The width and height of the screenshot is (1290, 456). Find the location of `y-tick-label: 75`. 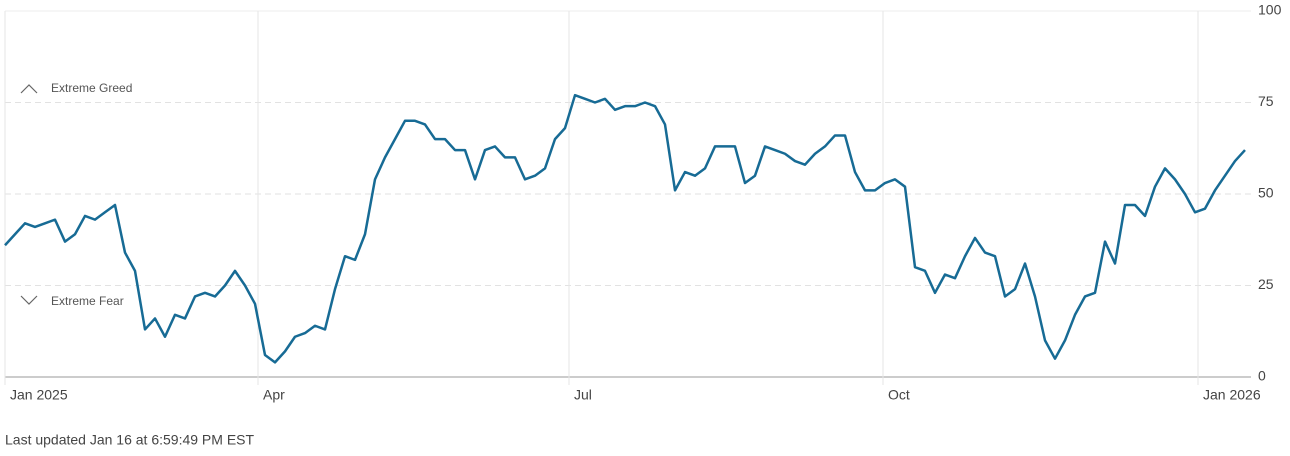

y-tick-label: 75 is located at coordinates (1266, 101).